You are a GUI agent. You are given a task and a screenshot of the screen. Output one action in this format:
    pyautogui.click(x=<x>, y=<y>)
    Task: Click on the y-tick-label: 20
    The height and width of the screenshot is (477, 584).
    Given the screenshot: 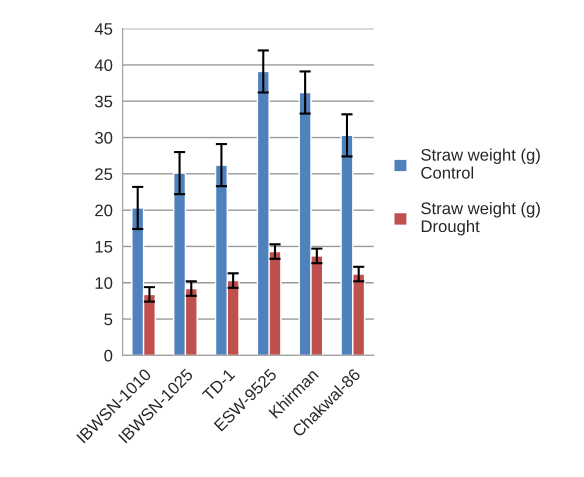 What is the action you would take?
    pyautogui.click(x=103, y=210)
    